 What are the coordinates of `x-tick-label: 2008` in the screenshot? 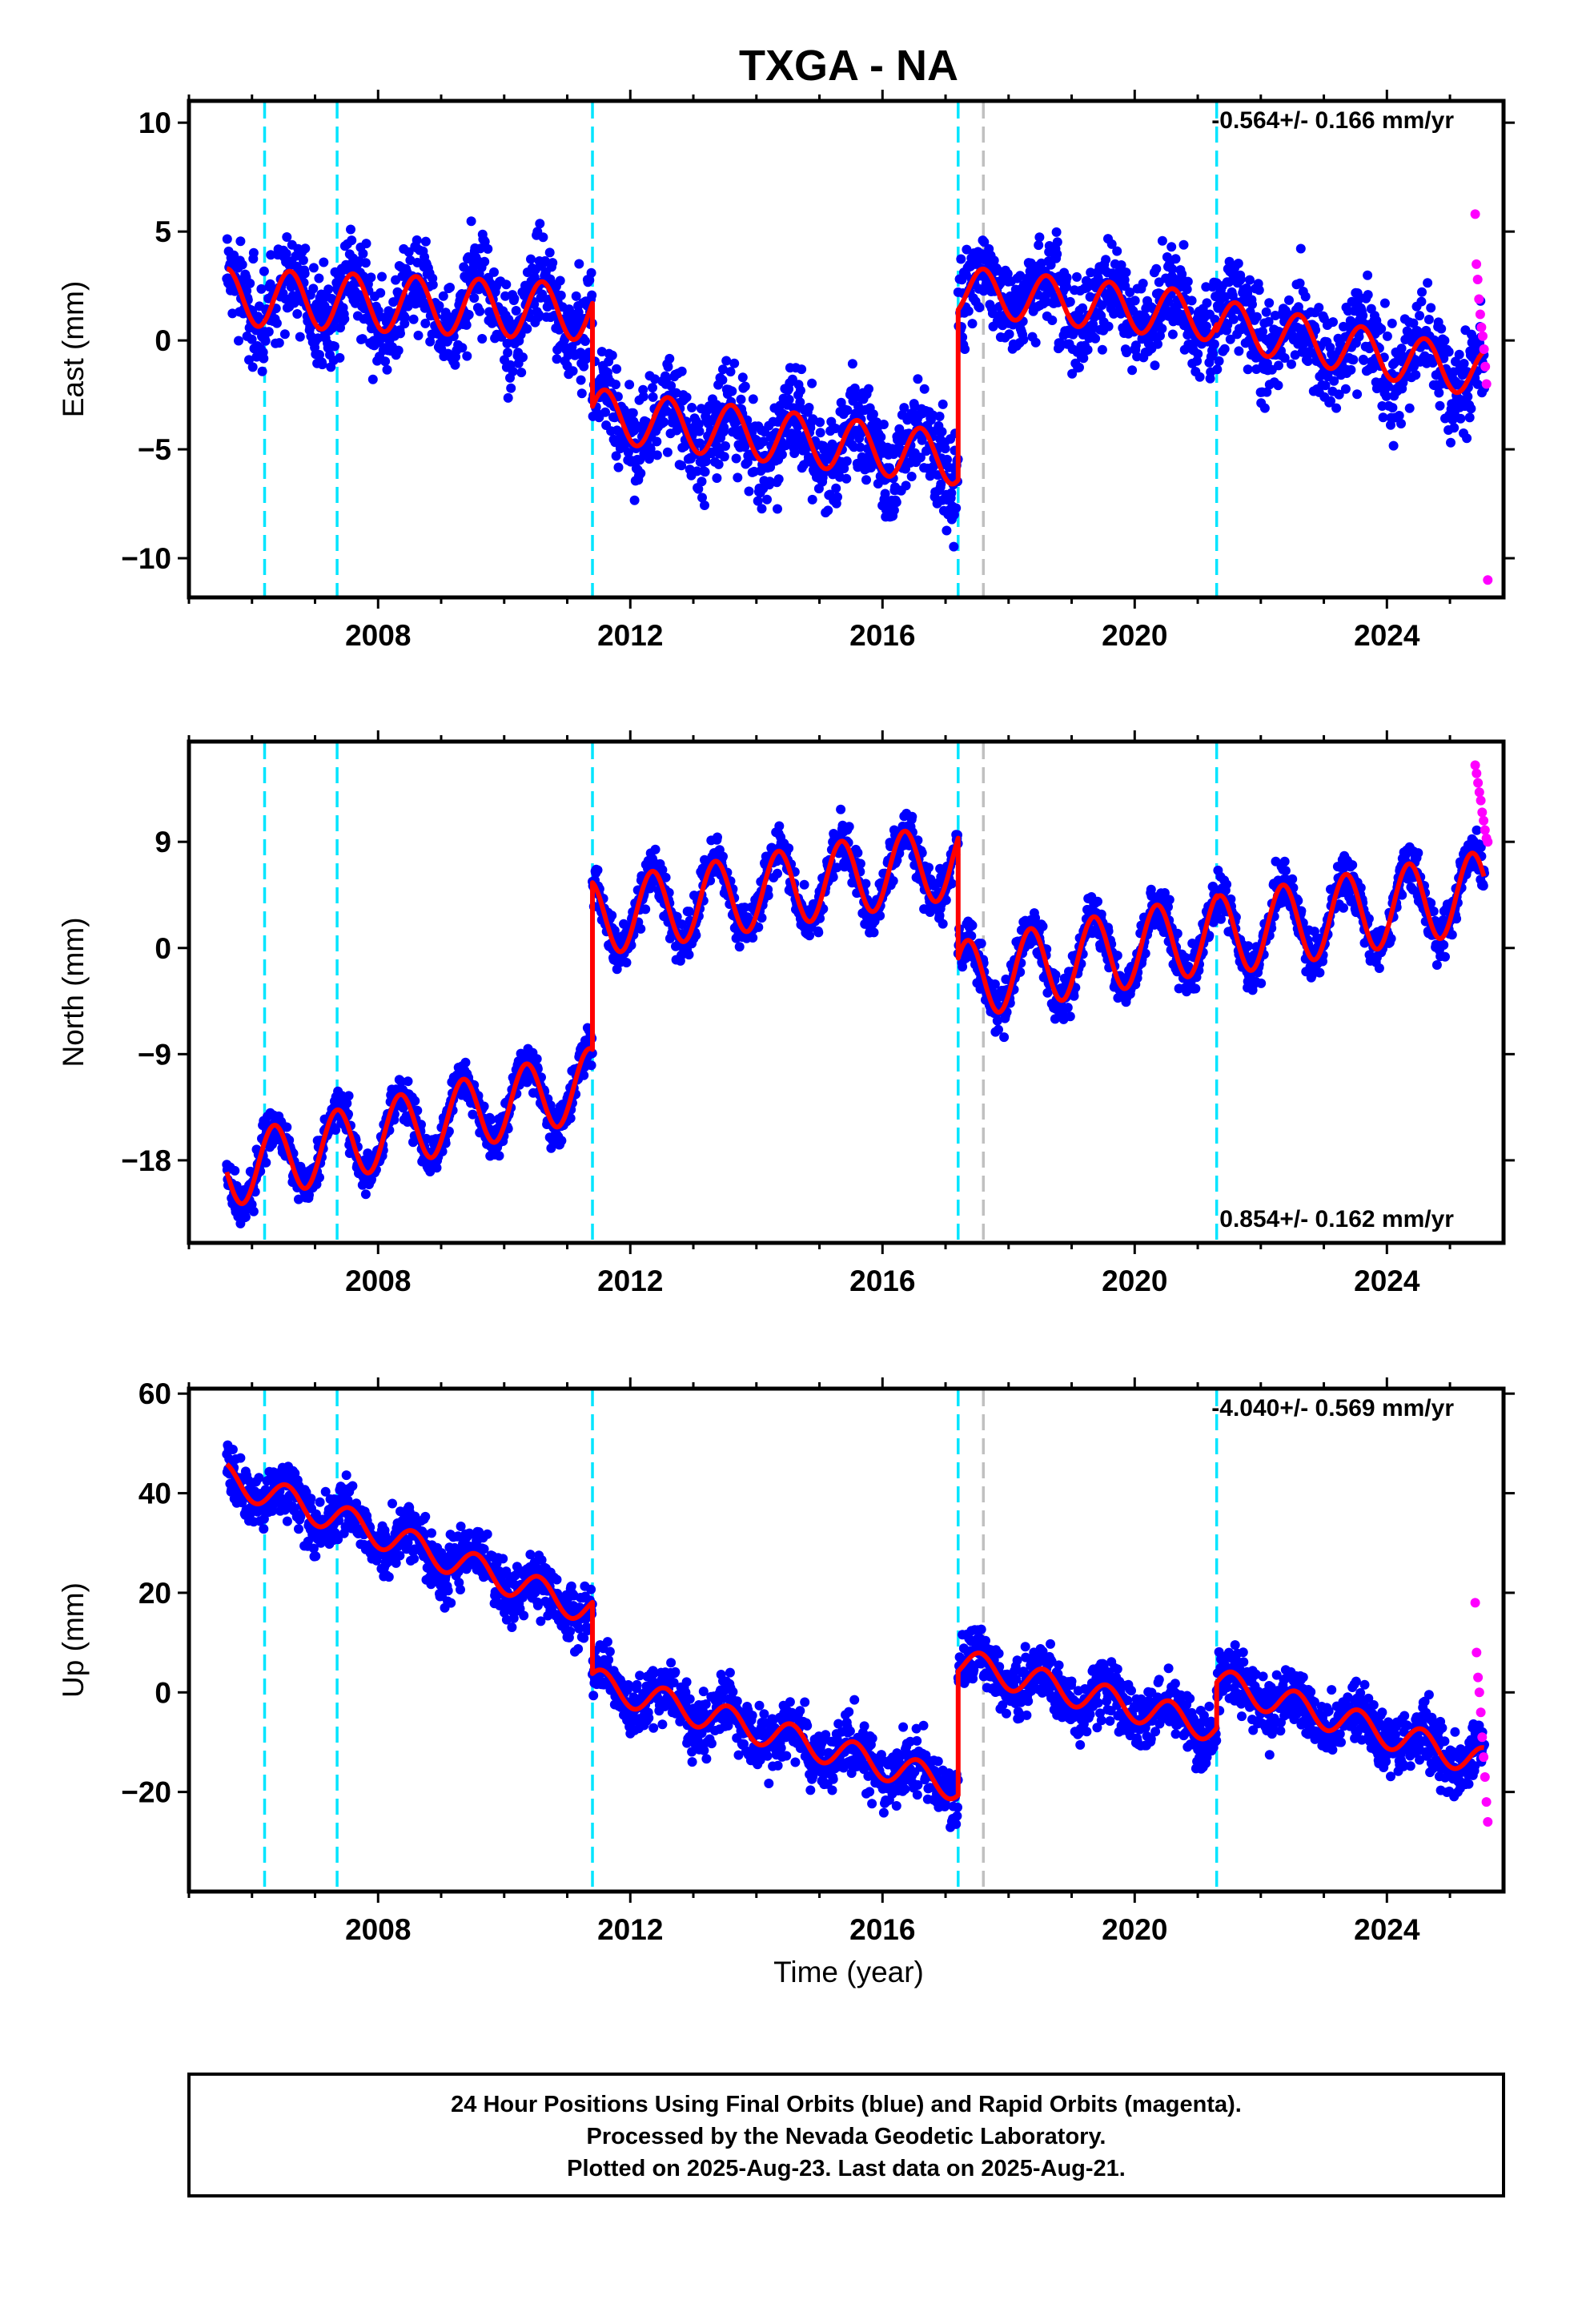 It's located at (378, 635).